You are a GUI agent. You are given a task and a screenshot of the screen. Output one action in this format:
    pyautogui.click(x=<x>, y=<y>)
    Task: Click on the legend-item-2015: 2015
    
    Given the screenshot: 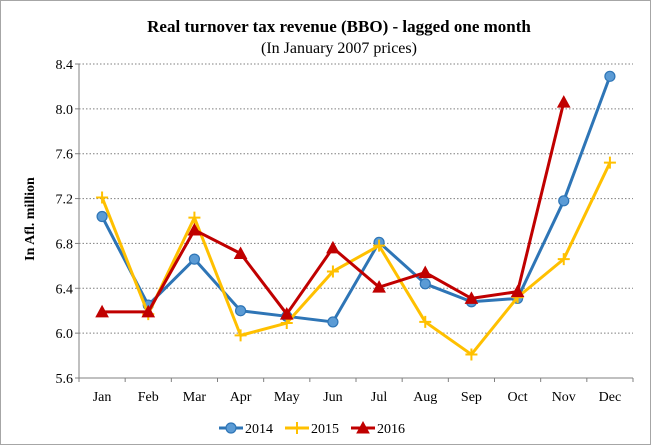 What is the action you would take?
    pyautogui.click(x=312, y=429)
    